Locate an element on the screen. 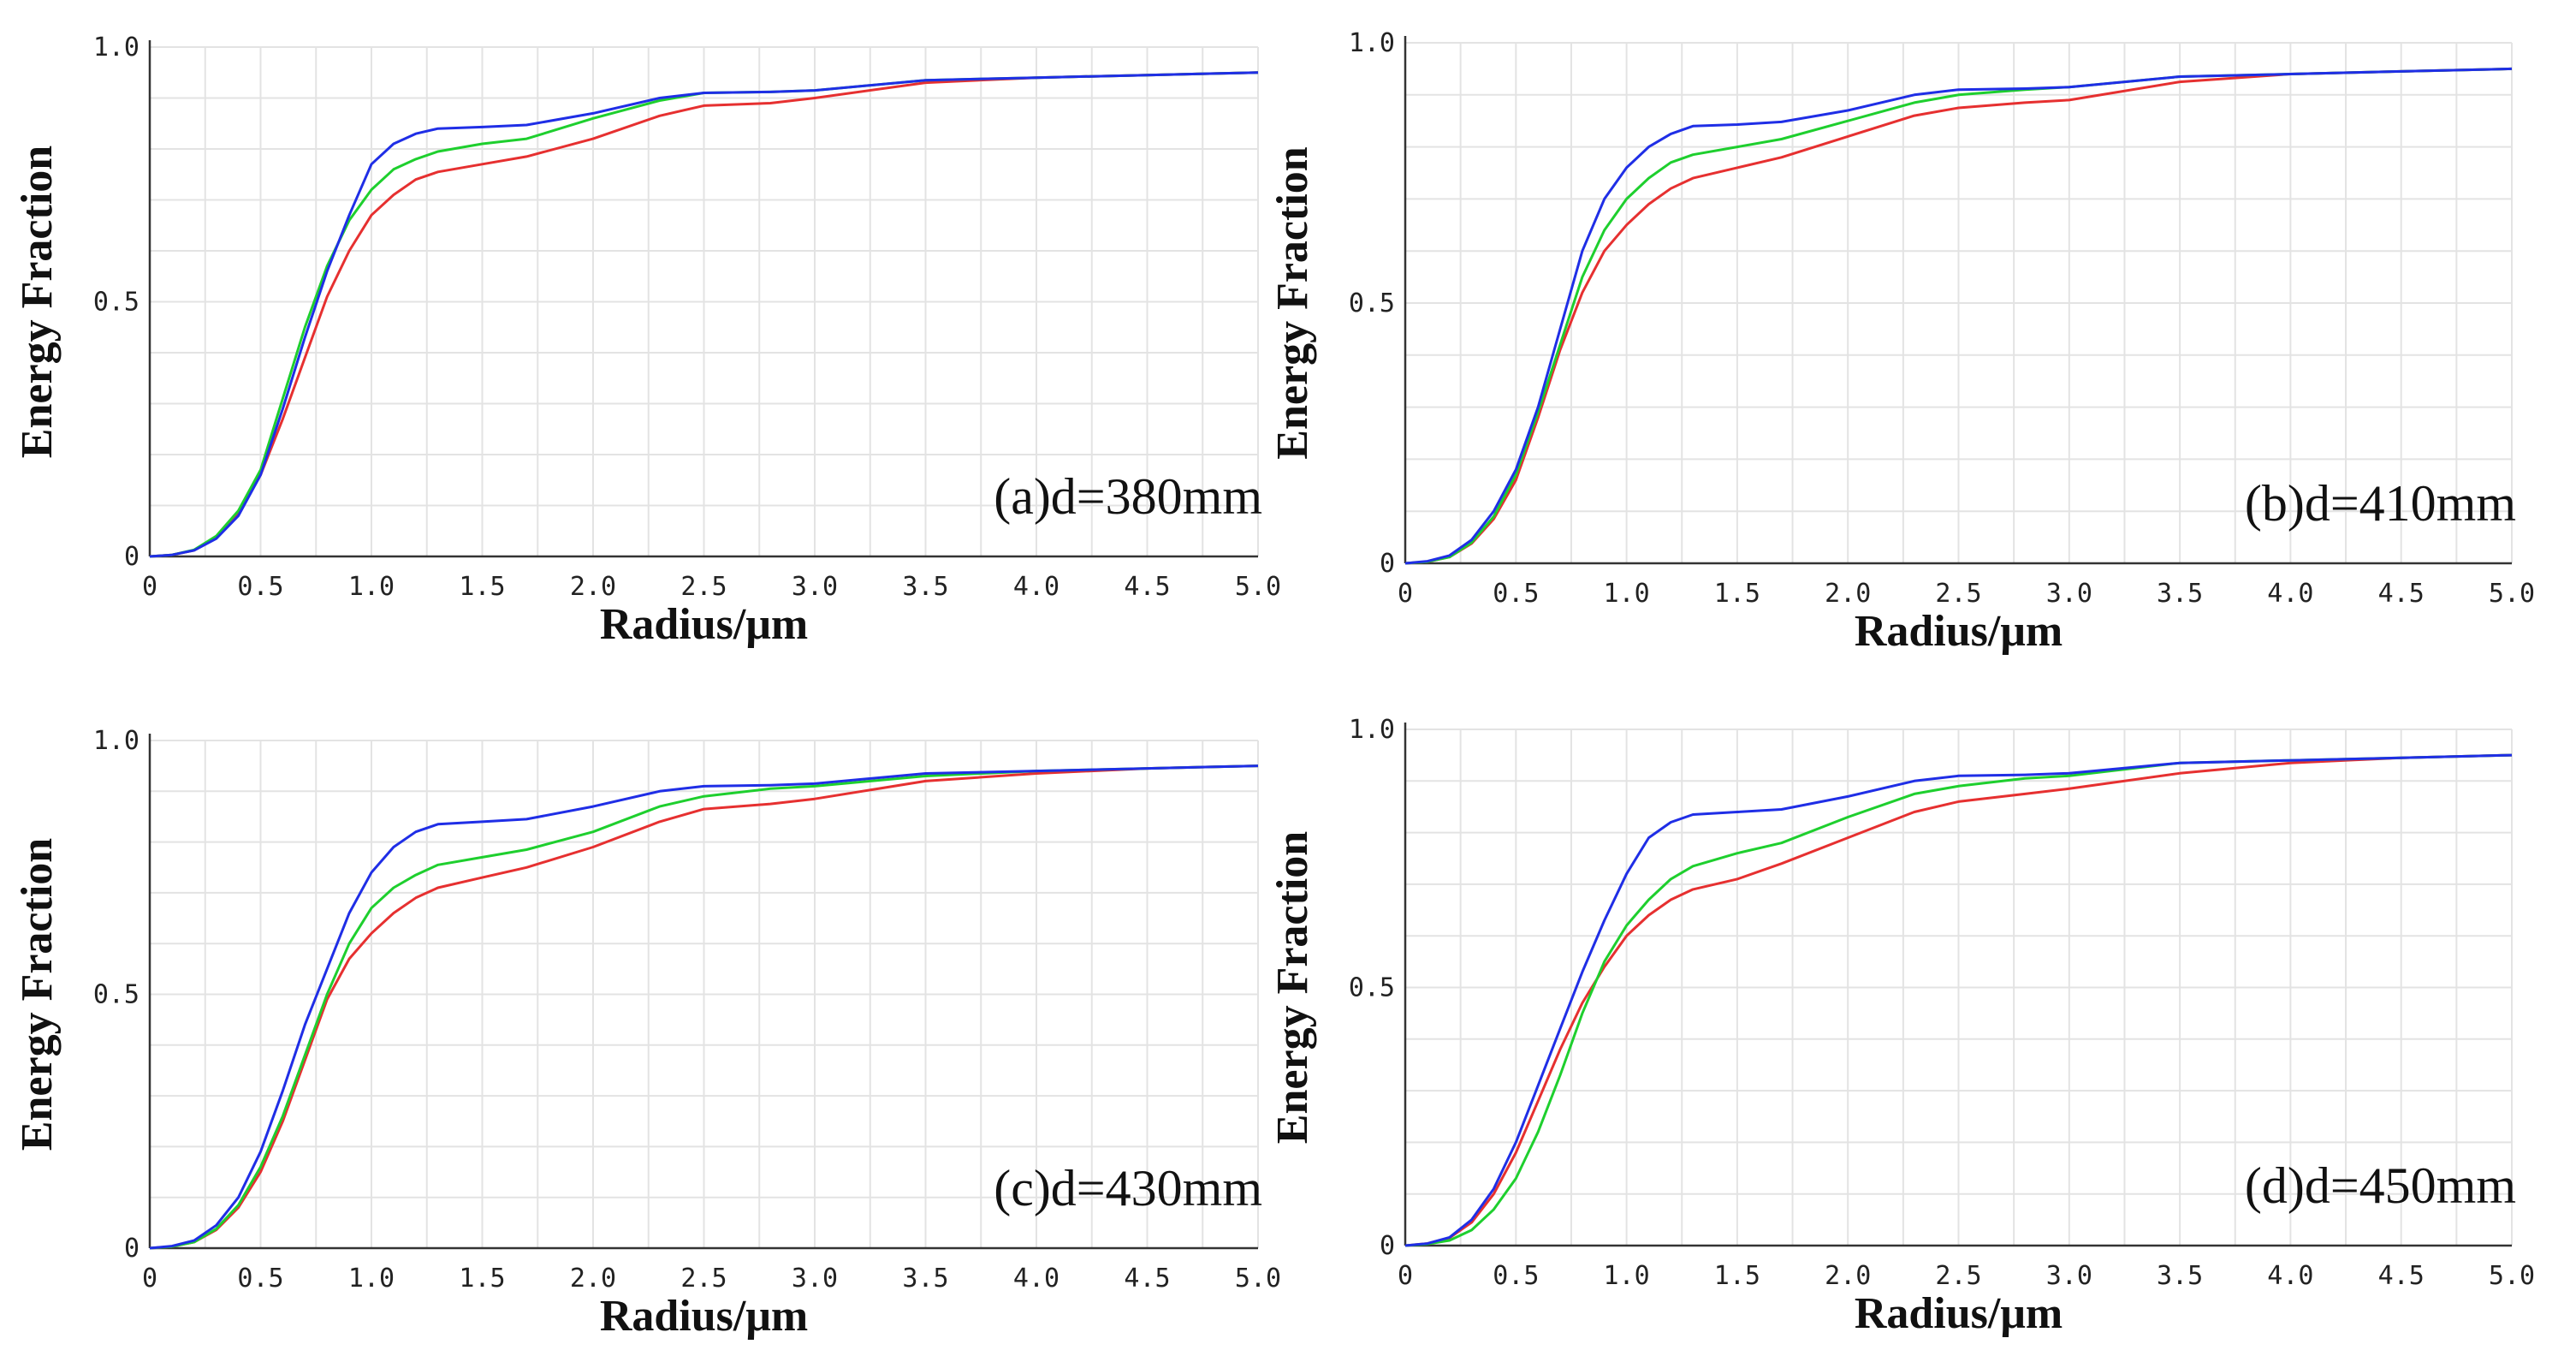 The image size is (2576, 1362). panel-label: (a)d=380mm is located at coordinates (1128, 497).